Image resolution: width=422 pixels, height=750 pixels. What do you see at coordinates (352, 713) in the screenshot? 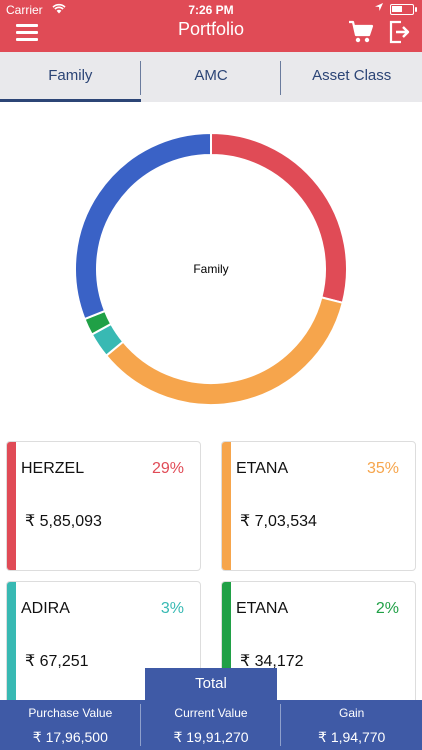
I see `gain-label: Gain` at bounding box center [352, 713].